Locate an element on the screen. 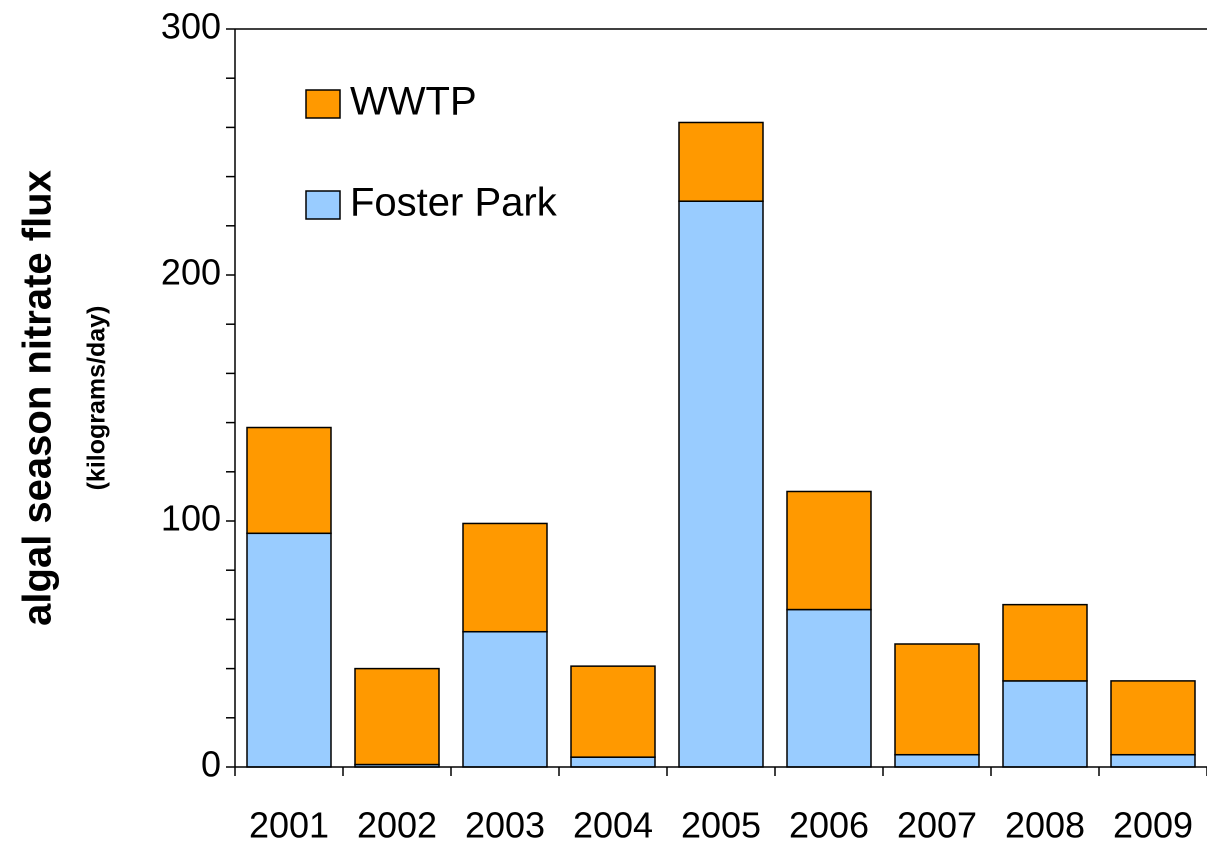 The image size is (1207, 842). y-tick-label: 200 is located at coordinates (191, 272).